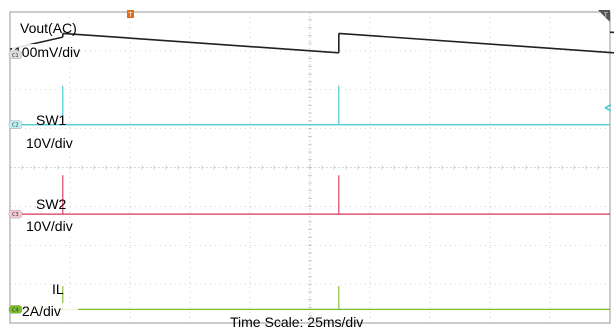 This screenshot has width=614, height=332. I want to click on trigger-position-text: T, so click(130, 15).